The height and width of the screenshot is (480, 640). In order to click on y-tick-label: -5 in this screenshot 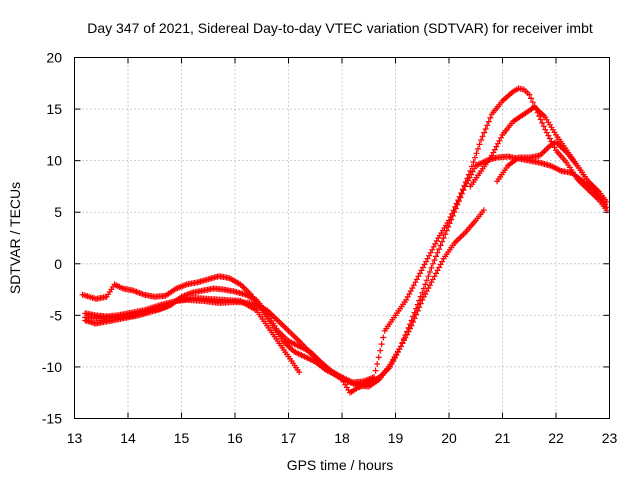, I will do `click(56, 315)`.